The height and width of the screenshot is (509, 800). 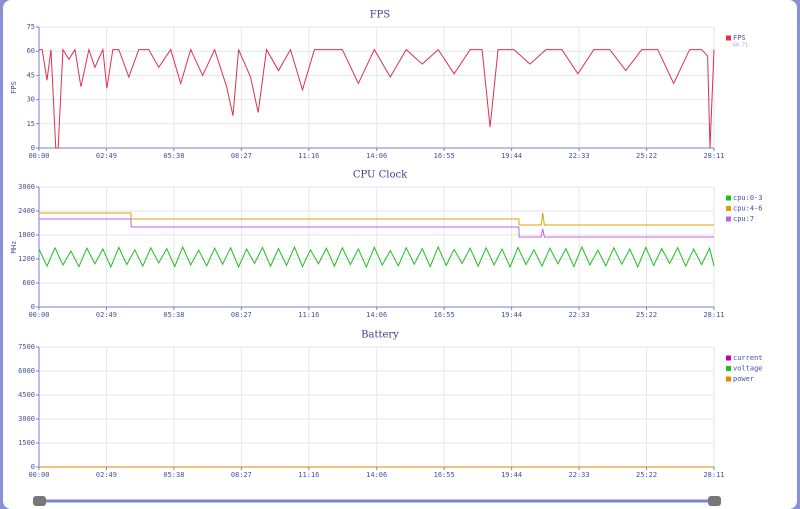 What do you see at coordinates (739, 38) in the screenshot?
I see `legend-label: FPS` at bounding box center [739, 38].